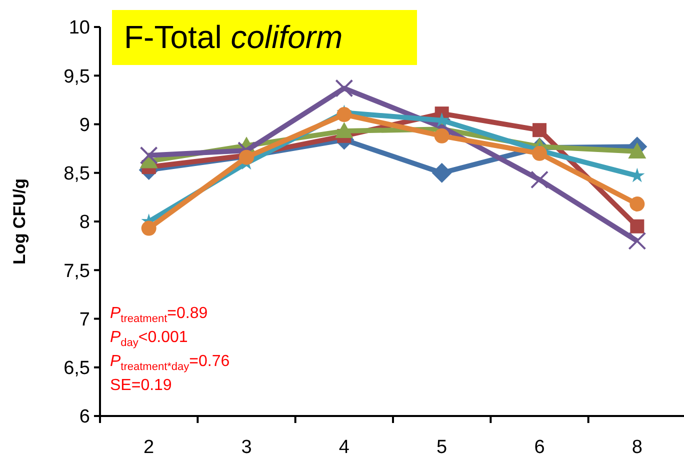 Image resolution: width=684 pixels, height=465 pixels. What do you see at coordinates (141, 385) in the screenshot?
I see `annotation: SE=0.19` at bounding box center [141, 385].